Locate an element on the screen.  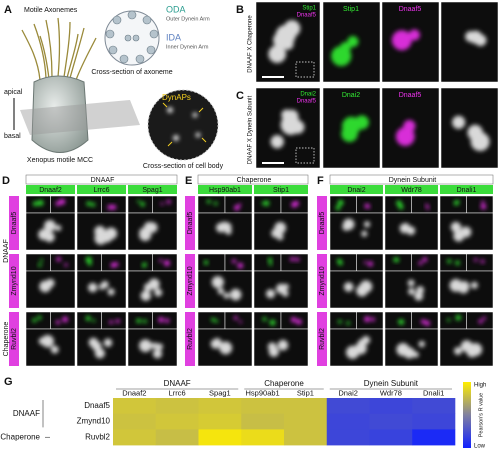
heatmap-row: Zmynd10 is located at coordinates (94, 421).